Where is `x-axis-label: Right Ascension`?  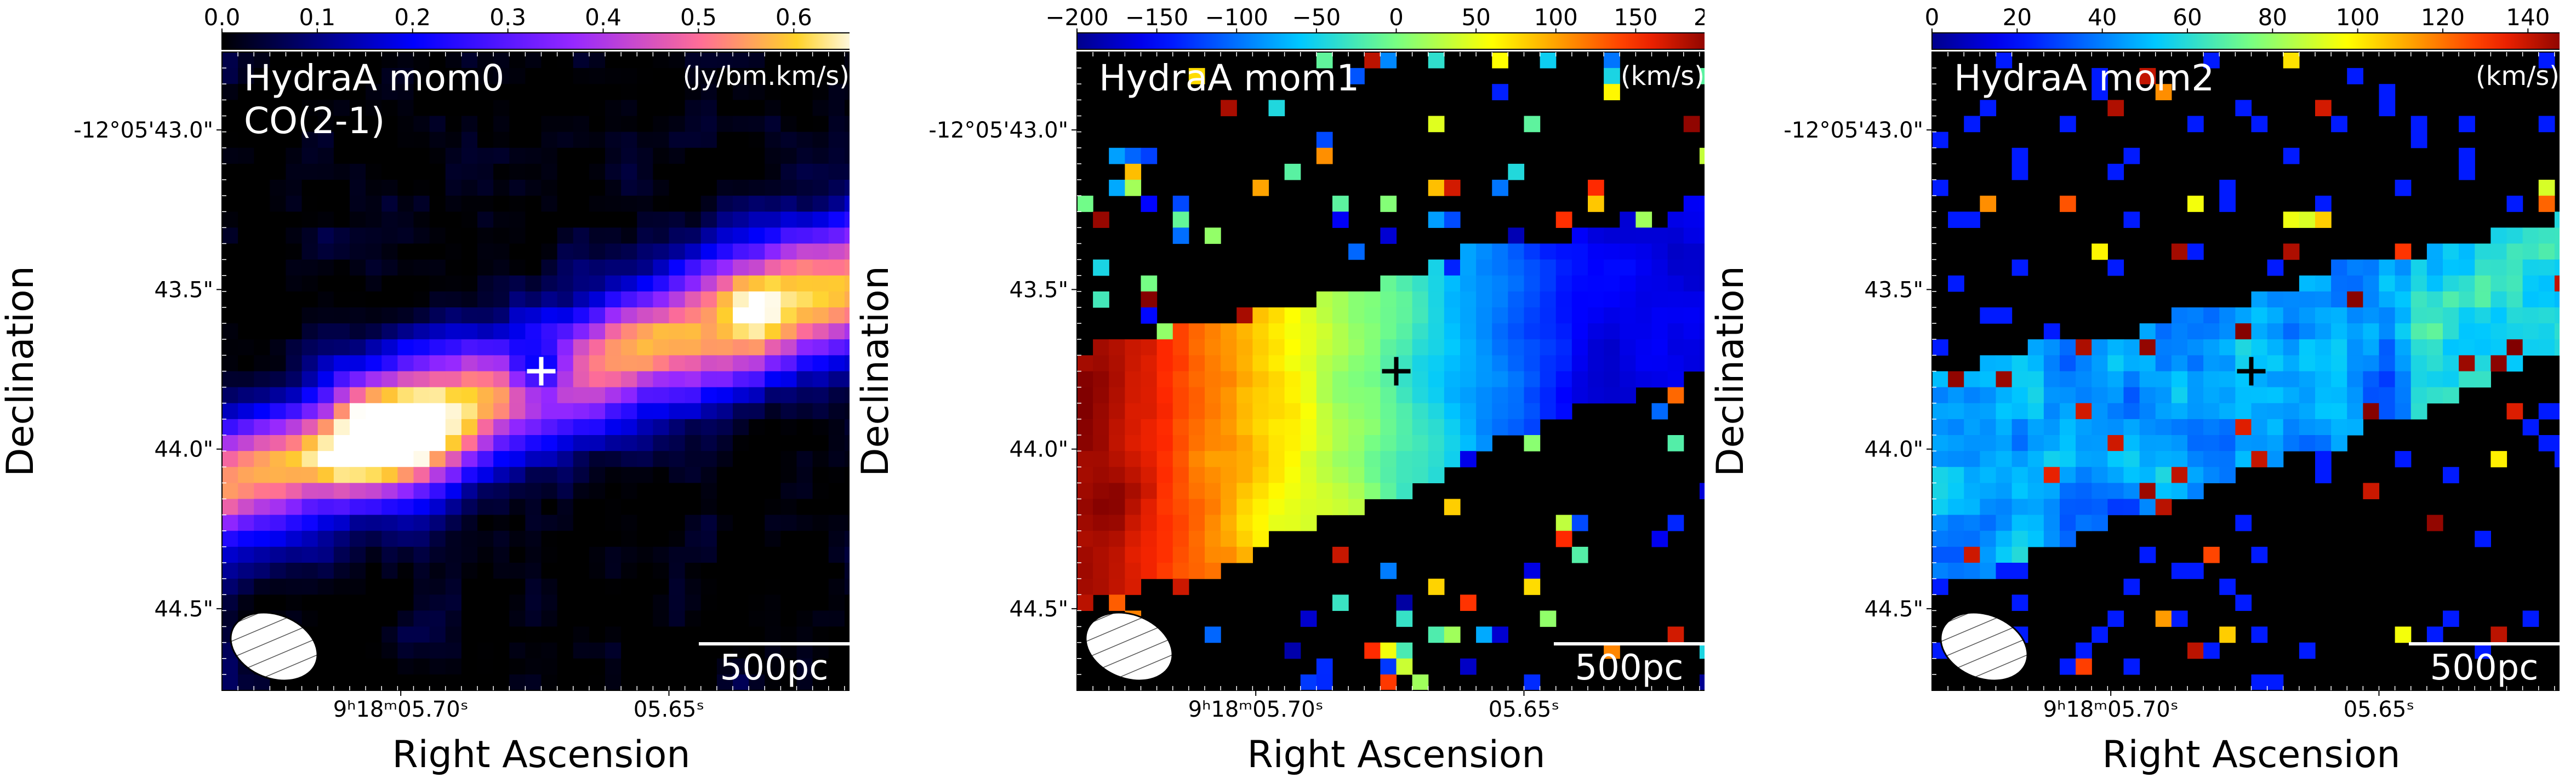
x-axis-label: Right Ascension is located at coordinates (541, 755).